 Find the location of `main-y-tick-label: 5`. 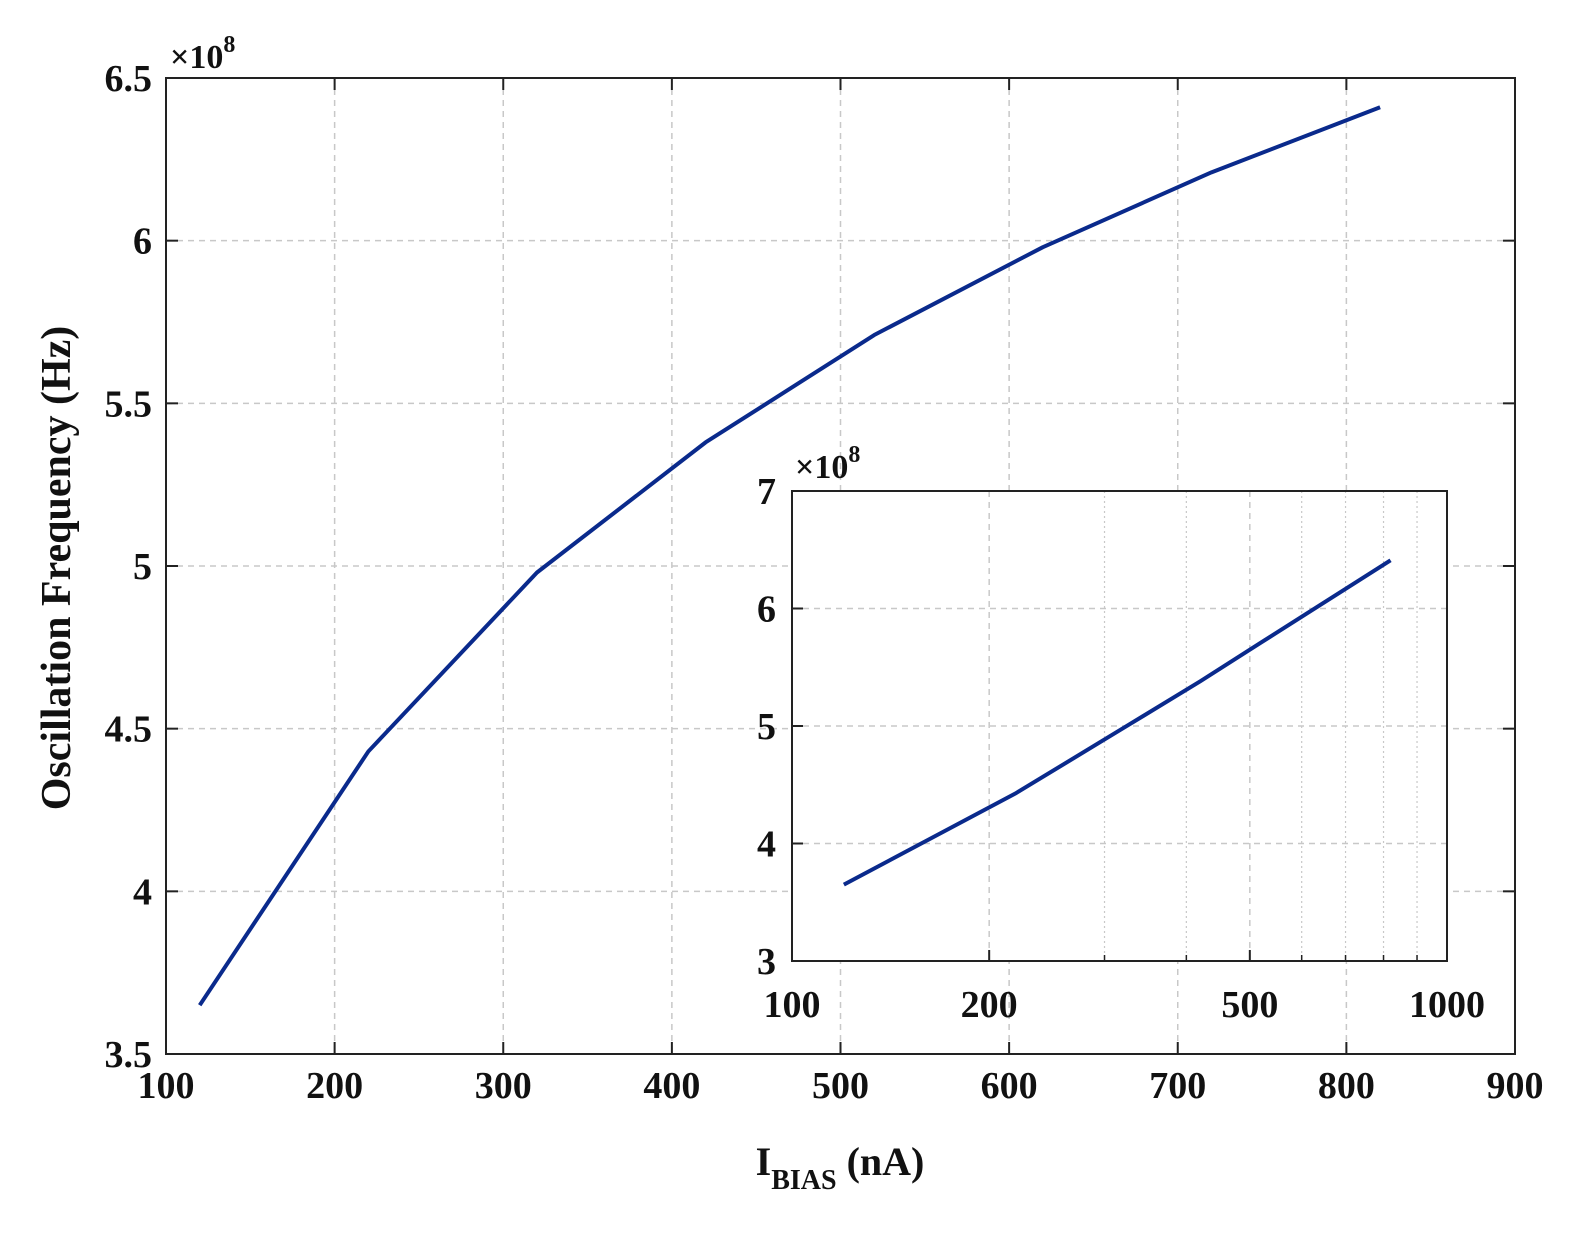

main-y-tick-label: 5 is located at coordinates (142, 567).